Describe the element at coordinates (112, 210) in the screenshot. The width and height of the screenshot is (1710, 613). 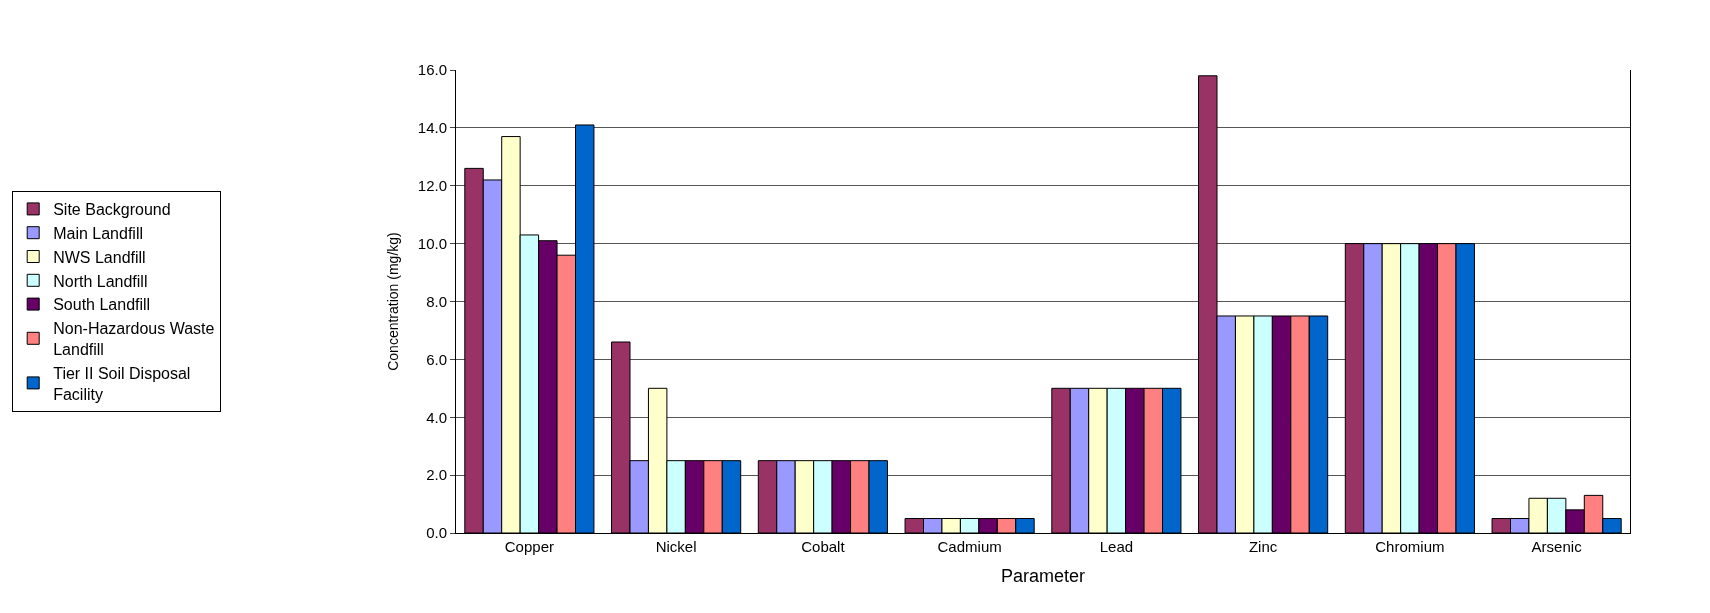
I see `legend-label: Site Background` at that location.